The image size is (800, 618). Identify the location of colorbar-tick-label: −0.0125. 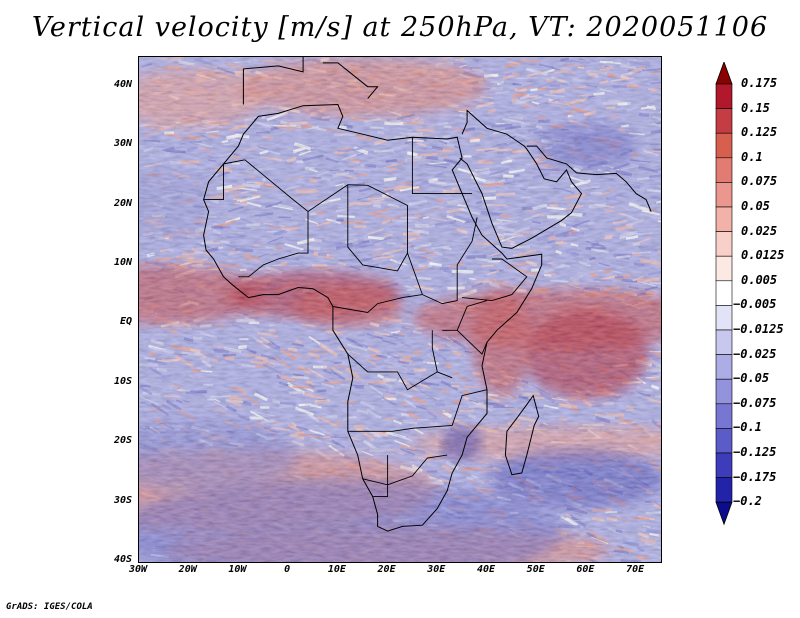
(758, 329).